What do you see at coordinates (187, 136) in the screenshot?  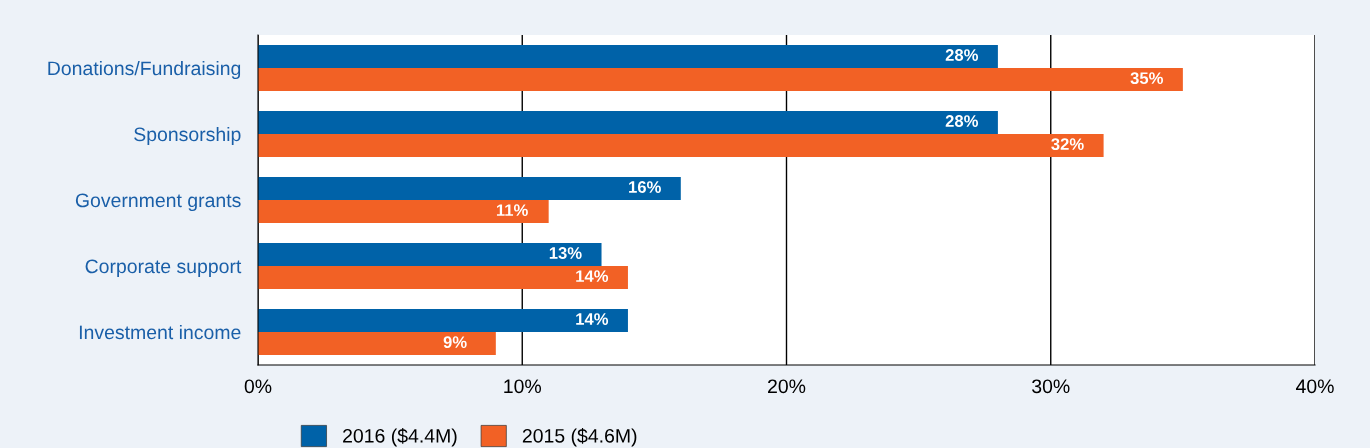 I see `y-tick-label: Sponsorship` at bounding box center [187, 136].